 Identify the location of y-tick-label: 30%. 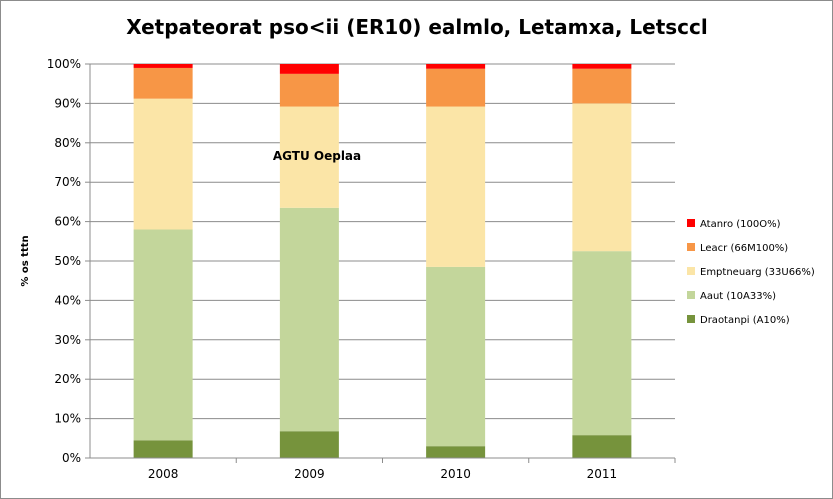
(67, 340).